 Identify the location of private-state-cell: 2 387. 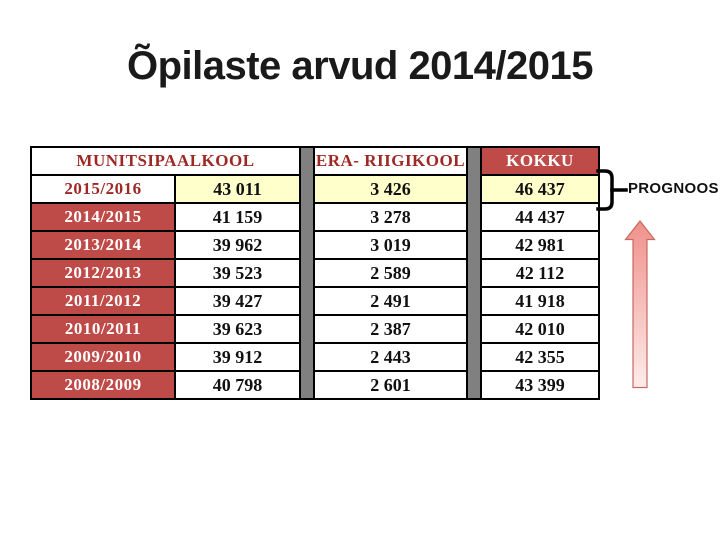
(390, 329).